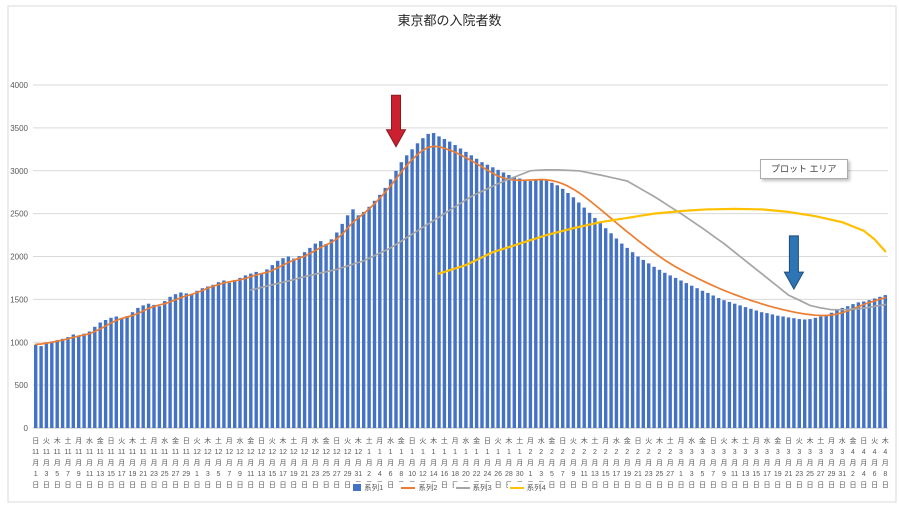  I want to click on svg-text: 2000, so click(19, 257).